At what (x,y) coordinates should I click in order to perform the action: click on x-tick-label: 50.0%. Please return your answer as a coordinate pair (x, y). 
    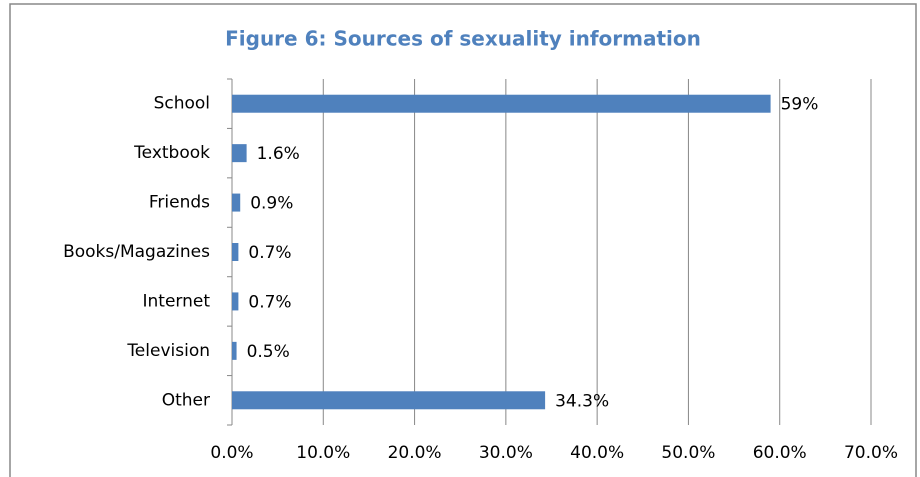
    Looking at the image, I should click on (688, 453).